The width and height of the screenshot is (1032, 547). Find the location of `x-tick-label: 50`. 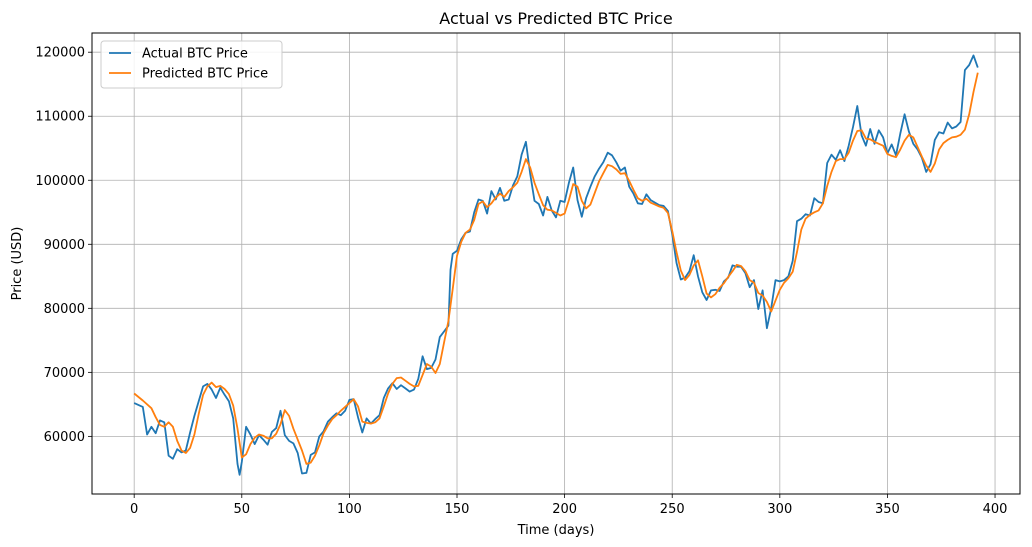

x-tick-label: 50 is located at coordinates (242, 509).